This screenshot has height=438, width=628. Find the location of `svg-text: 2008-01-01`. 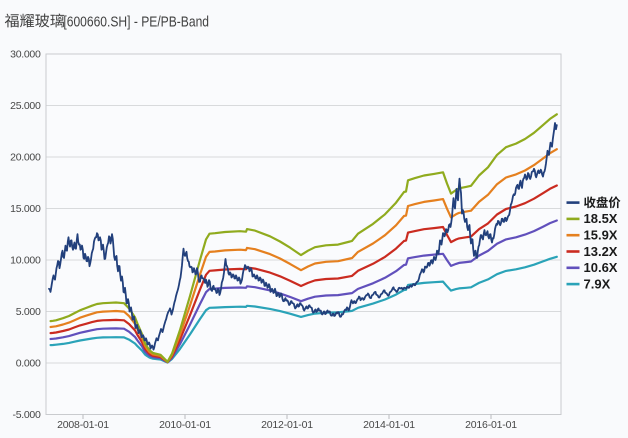

svg-text: 2008-01-01 is located at coordinates (83, 425).